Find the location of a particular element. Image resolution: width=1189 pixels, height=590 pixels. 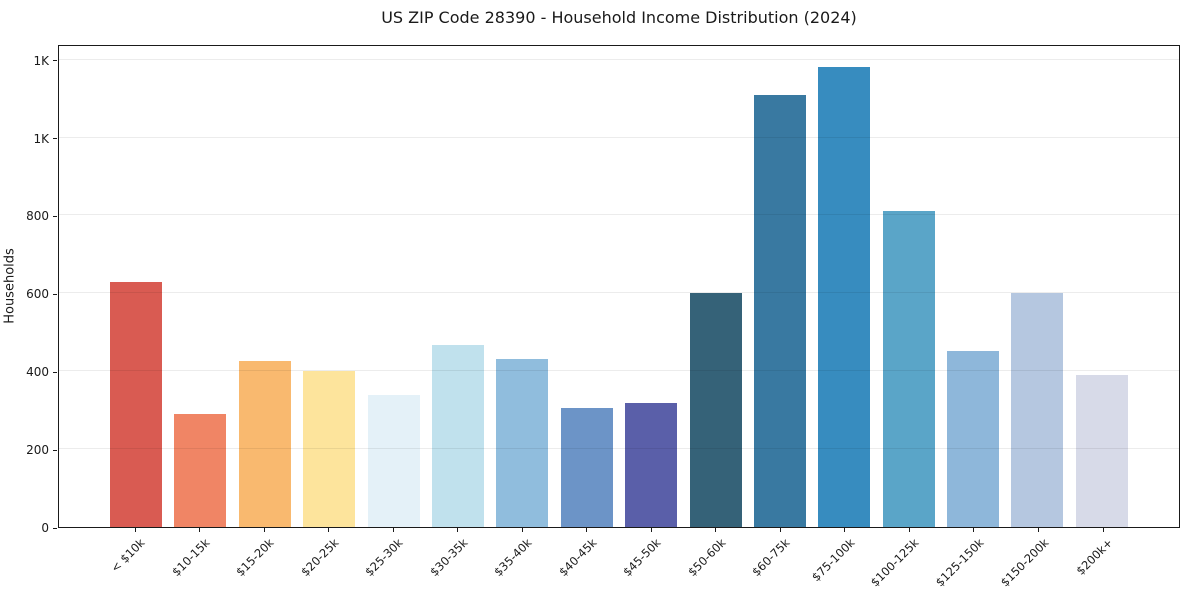

x-tick-label: $125-150k is located at coordinates (959, 562).